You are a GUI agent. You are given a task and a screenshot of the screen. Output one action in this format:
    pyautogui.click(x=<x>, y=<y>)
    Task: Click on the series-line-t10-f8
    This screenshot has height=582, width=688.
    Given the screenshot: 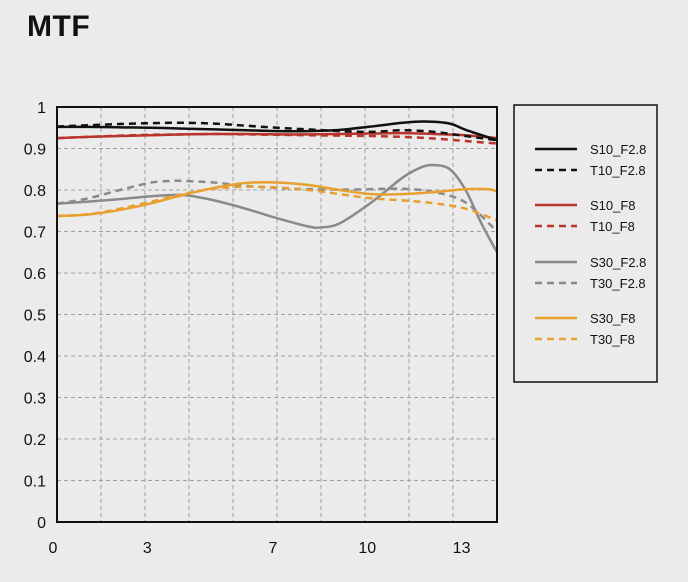 What is the action you would take?
    pyautogui.click(x=277, y=138)
    